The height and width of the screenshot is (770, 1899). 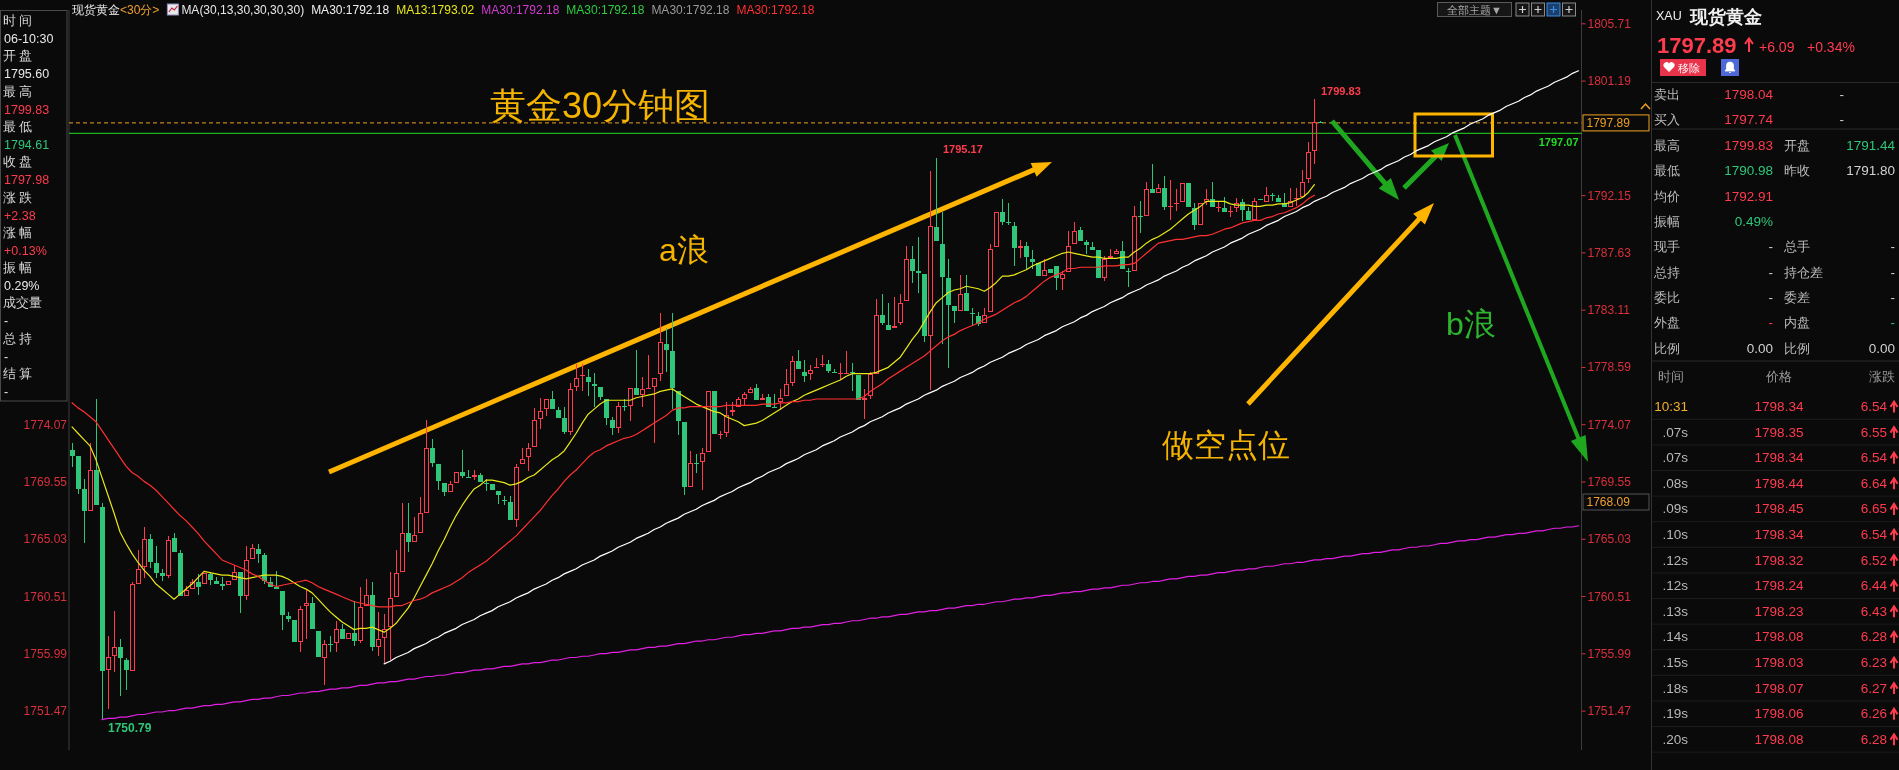 I want to click on category-label: .08s, so click(x=1675, y=483).